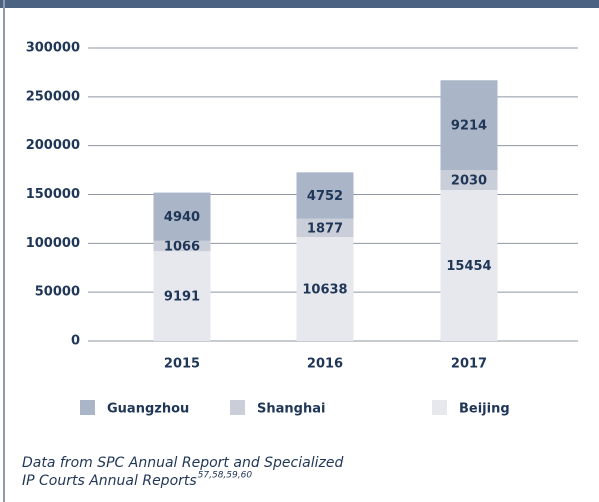 This screenshot has width=599, height=502. Describe the element at coordinates (469, 364) in the screenshot. I see `x-tick-label: 2017` at that location.